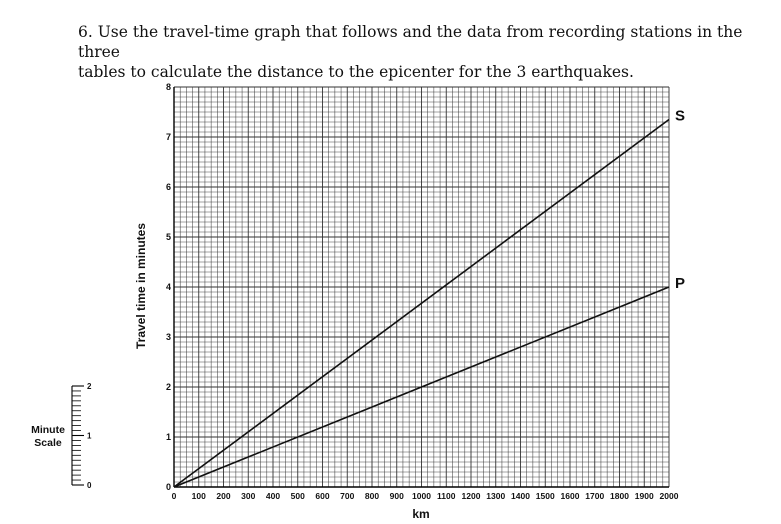  I want to click on minute-scale-label-1: Minute, so click(48, 430).